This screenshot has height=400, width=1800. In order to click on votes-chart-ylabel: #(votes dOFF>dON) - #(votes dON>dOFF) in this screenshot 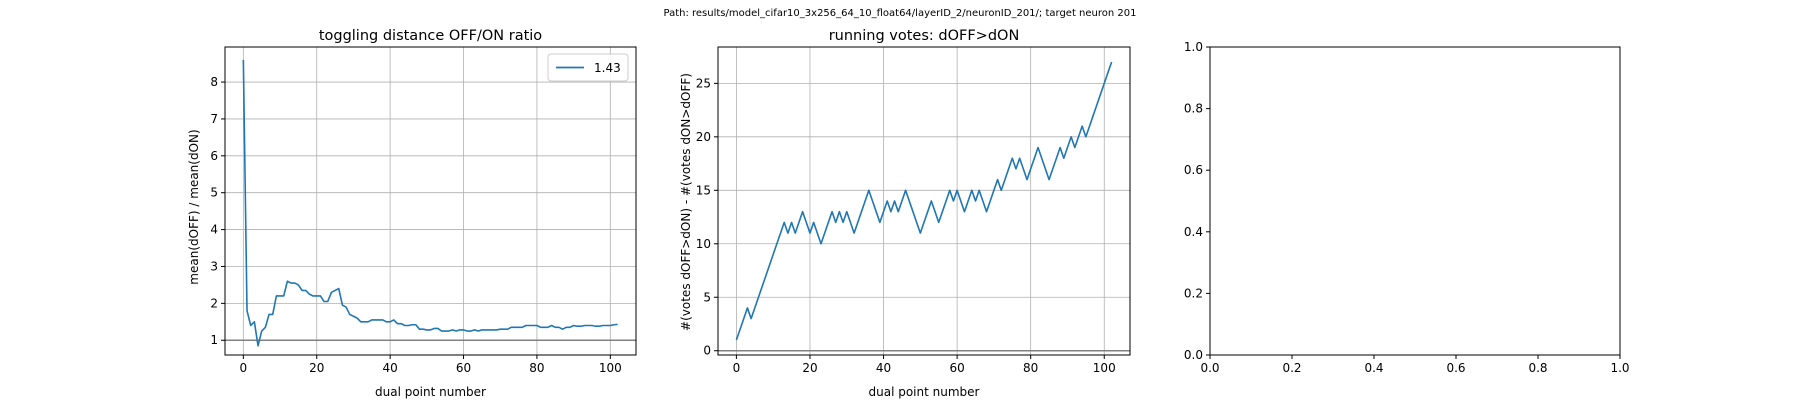, I will do `click(686, 202)`.